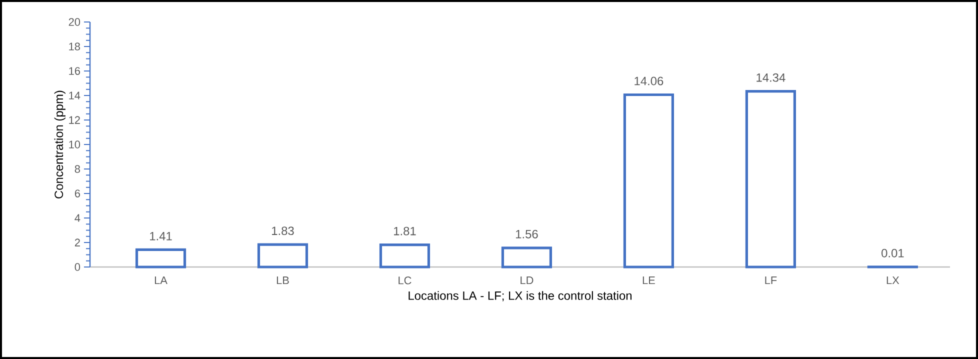 Image resolution: width=978 pixels, height=359 pixels. Describe the element at coordinates (527, 234) in the screenshot. I see `data-label: 1.56` at that location.